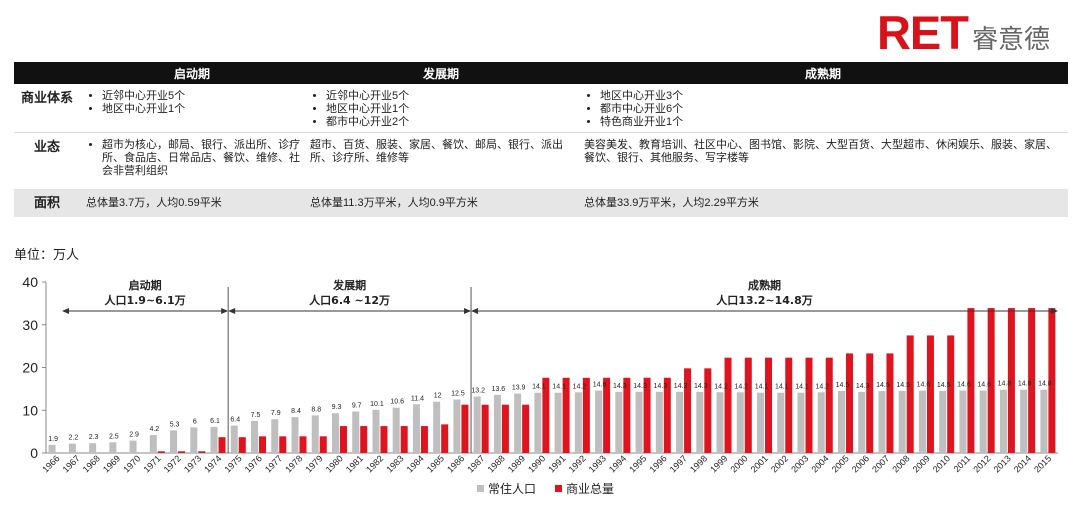 The image size is (1080, 505). I want to click on population-data-label: 14.8, so click(1025, 384).